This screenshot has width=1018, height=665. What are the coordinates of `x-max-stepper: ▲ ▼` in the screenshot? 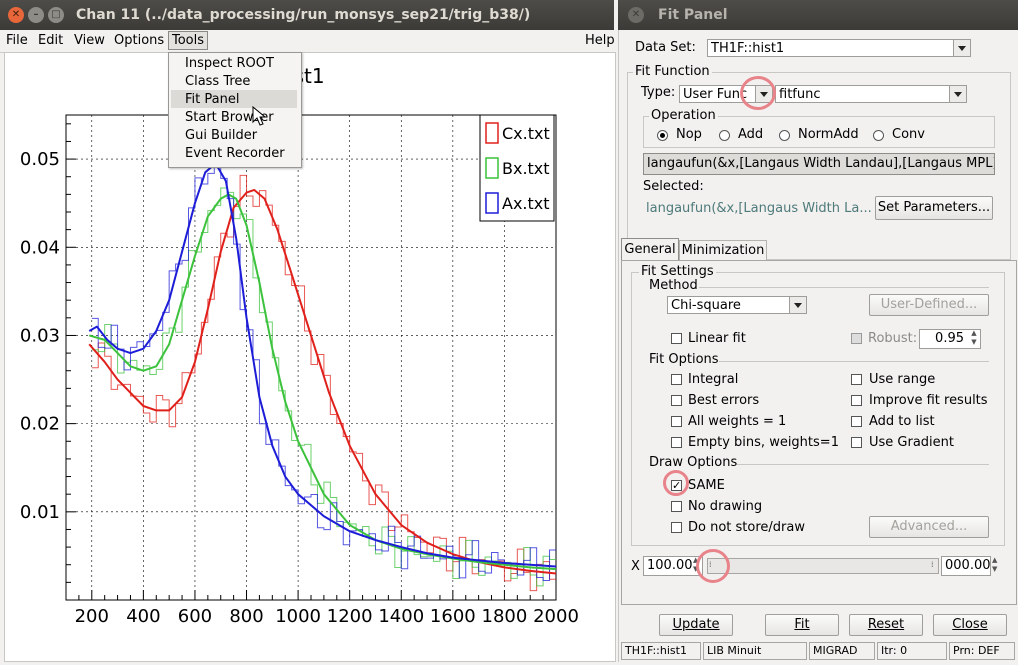 It's located at (995, 564).